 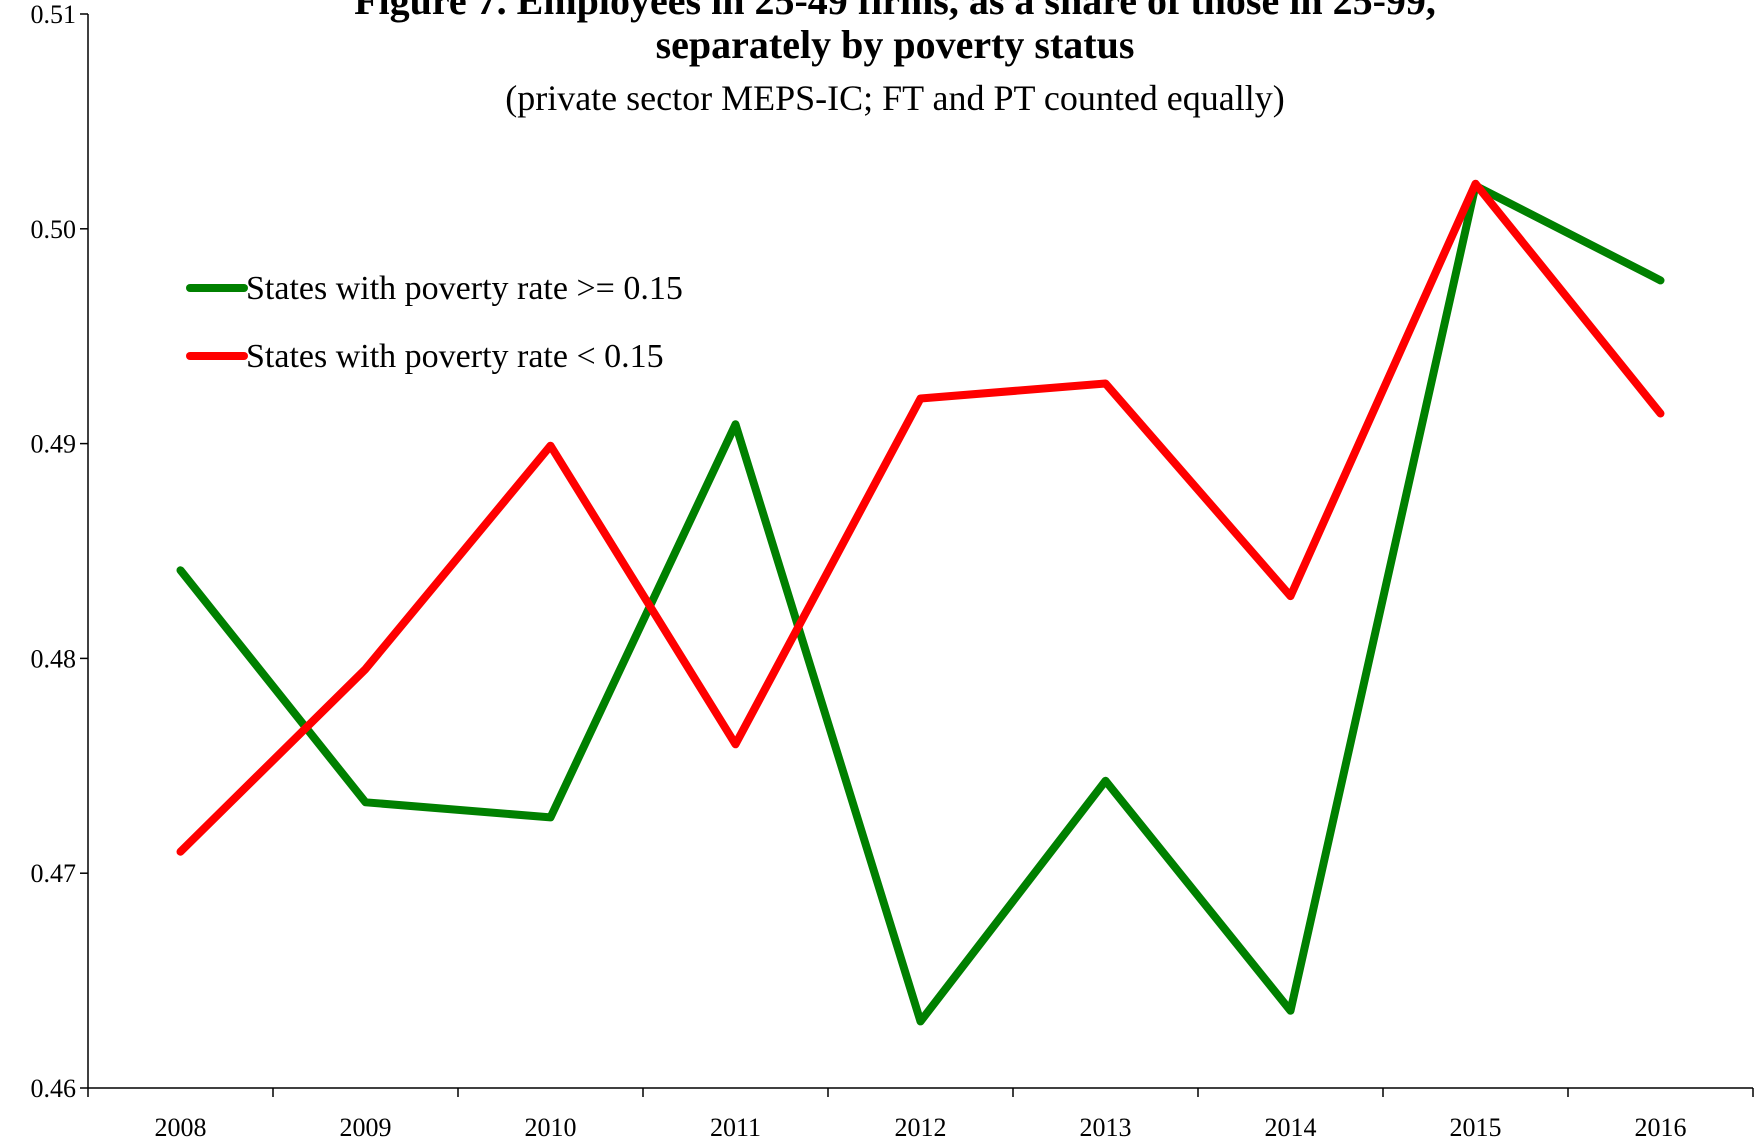 I want to click on x-tick-label: 2010, so click(x=551, y=1127).